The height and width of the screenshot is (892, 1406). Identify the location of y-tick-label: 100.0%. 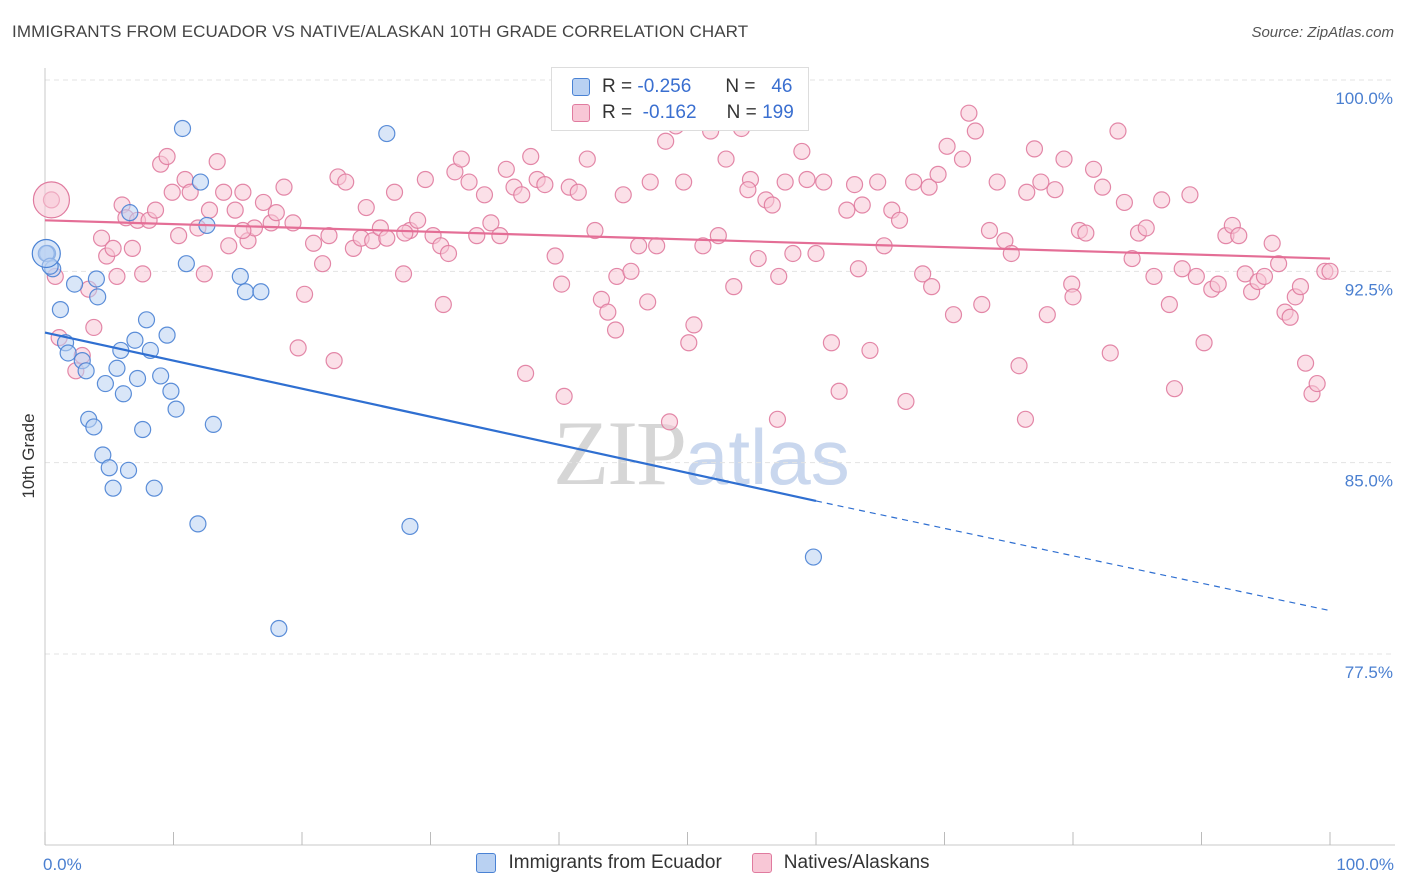
(1364, 98).